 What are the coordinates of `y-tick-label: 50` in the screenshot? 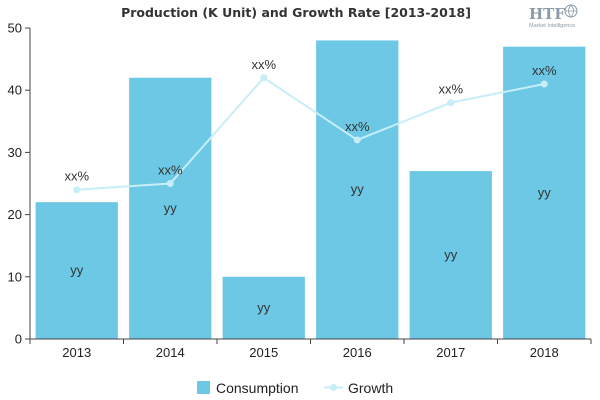 It's located at (15, 28).